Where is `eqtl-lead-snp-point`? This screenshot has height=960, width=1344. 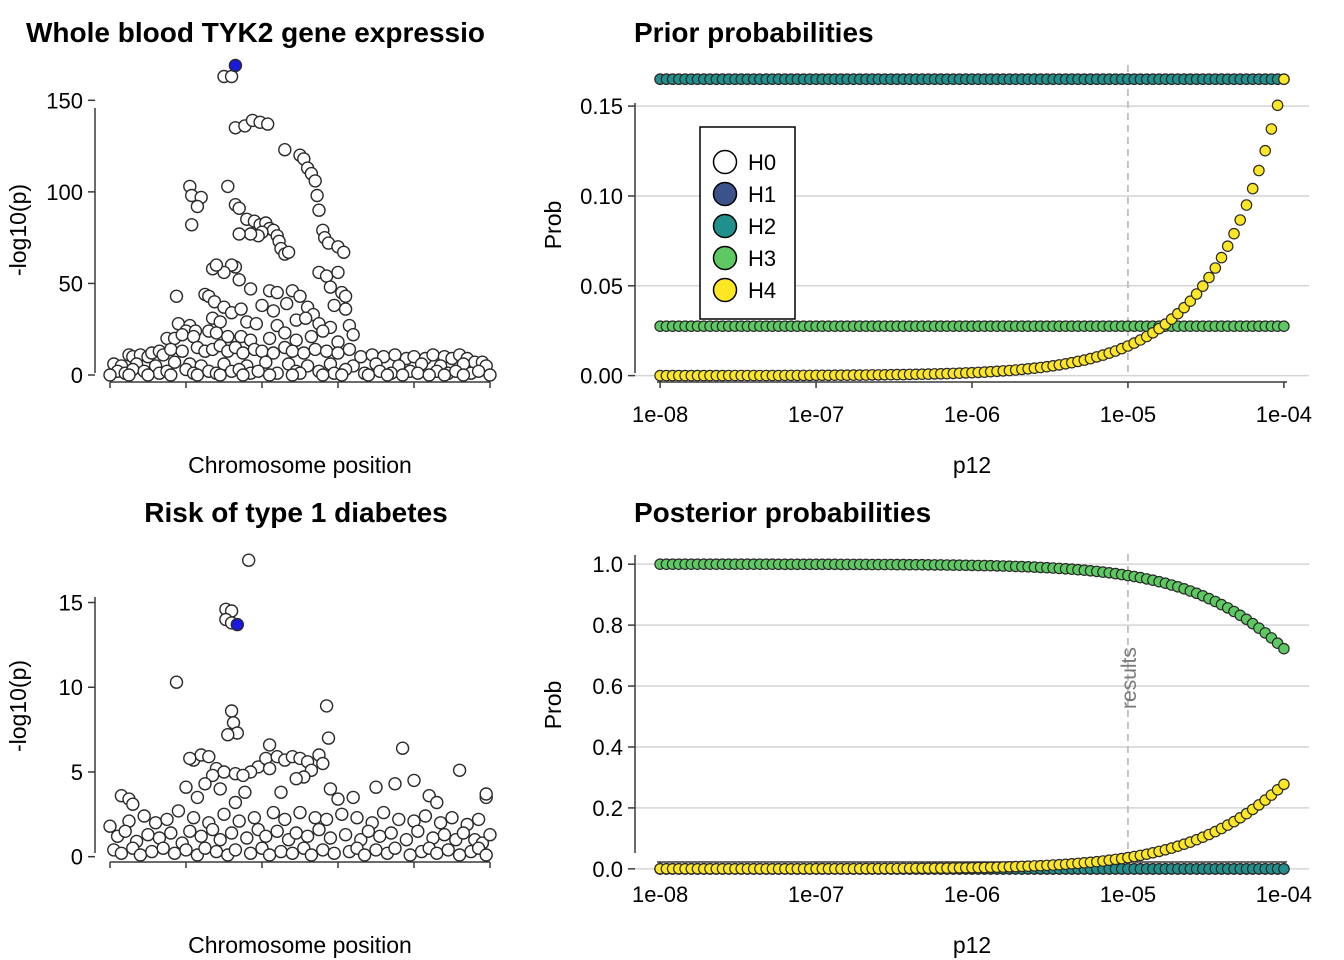
eqtl-lead-snp-point is located at coordinates (235, 65).